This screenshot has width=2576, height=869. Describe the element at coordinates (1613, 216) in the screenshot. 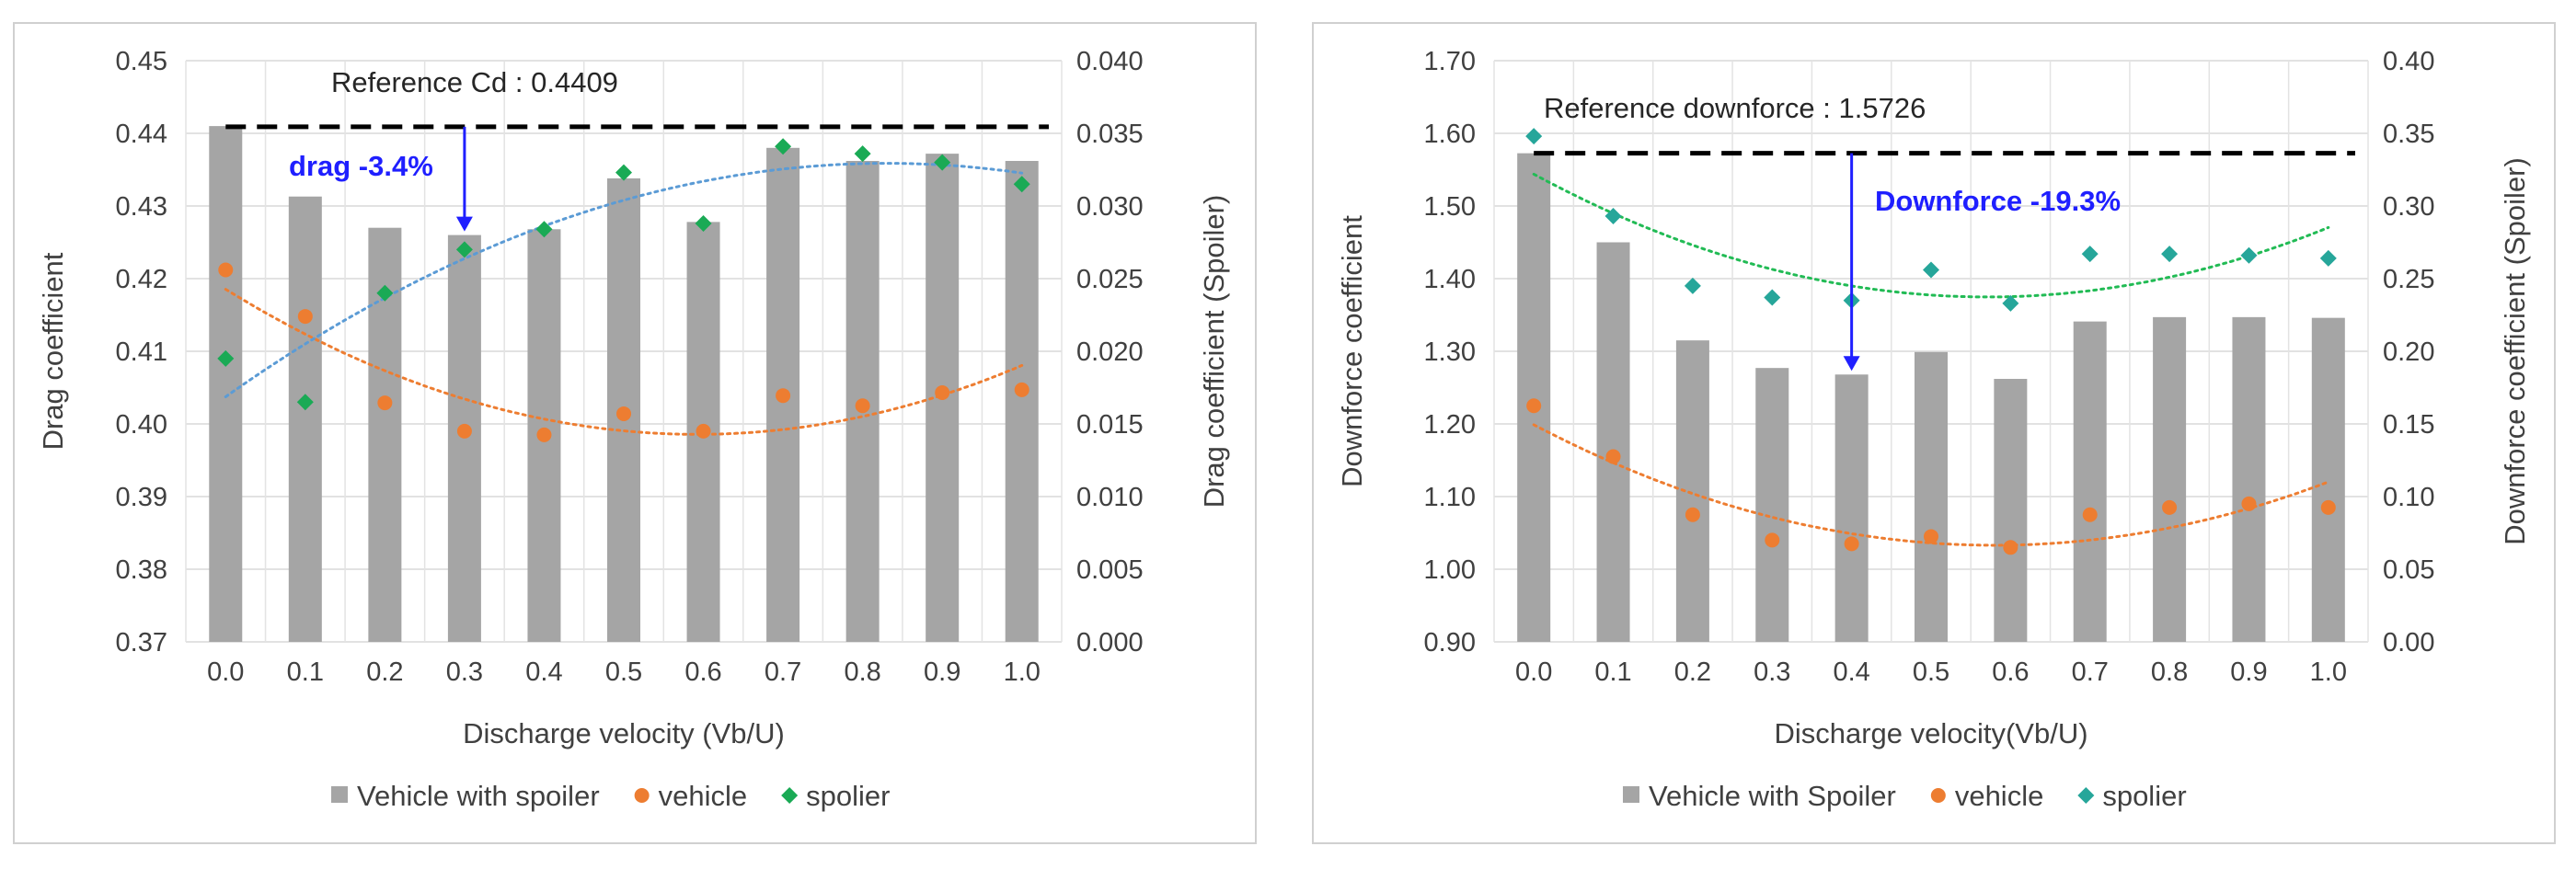

I see `spoiler-point-0.1` at that location.